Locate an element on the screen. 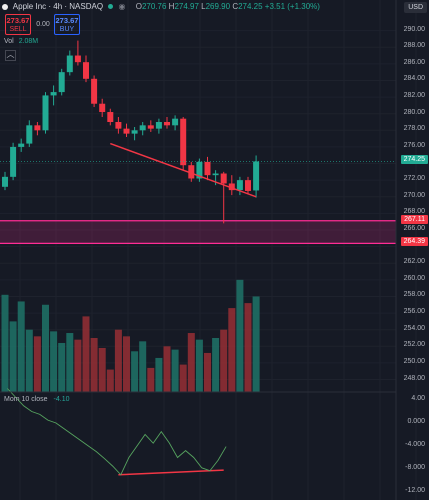 The width and height of the screenshot is (429, 500). momentum-line is located at coordinates (117, 432).